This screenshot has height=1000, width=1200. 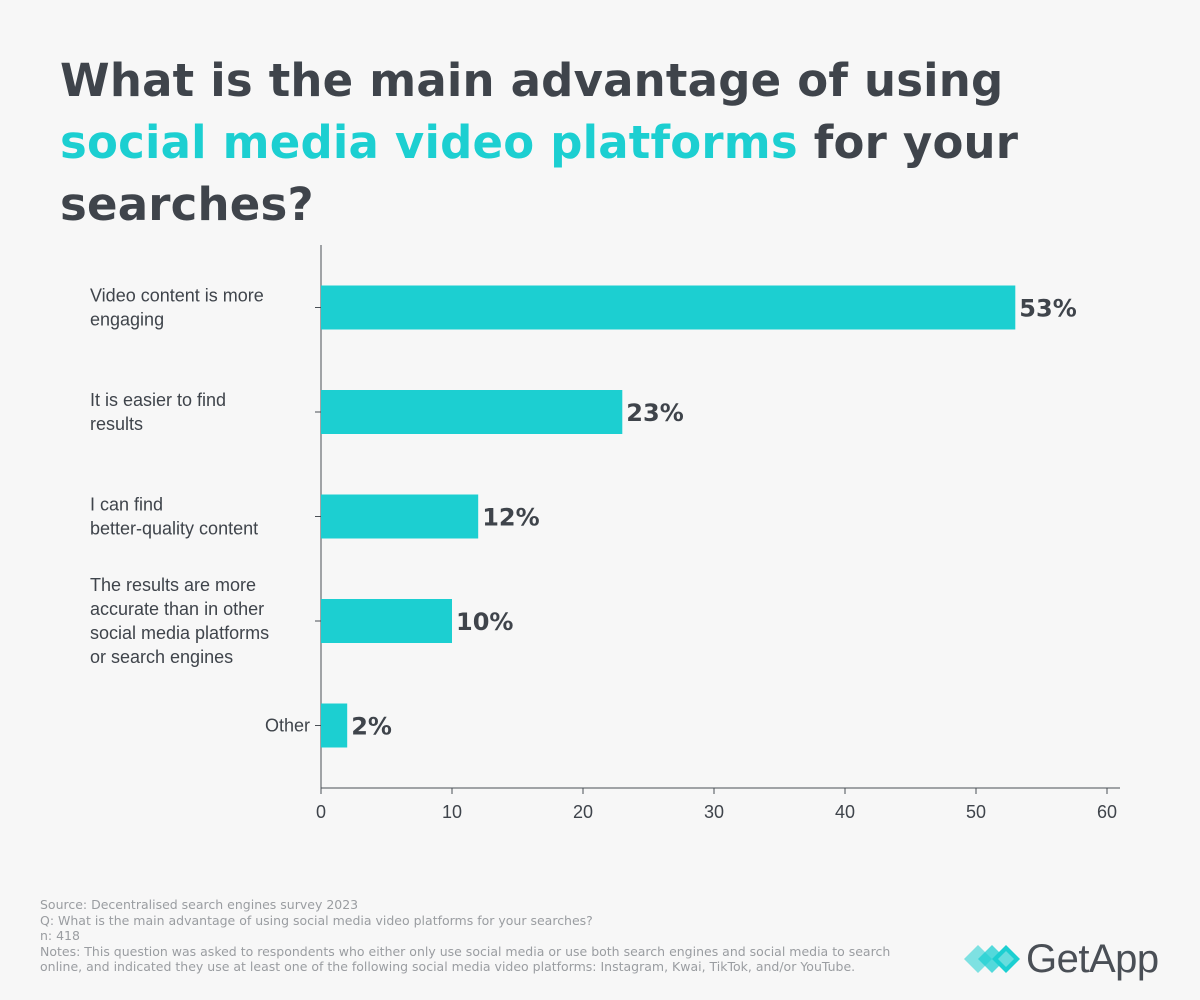 What do you see at coordinates (484, 622) in the screenshot?
I see `value-label-3: 10%` at bounding box center [484, 622].